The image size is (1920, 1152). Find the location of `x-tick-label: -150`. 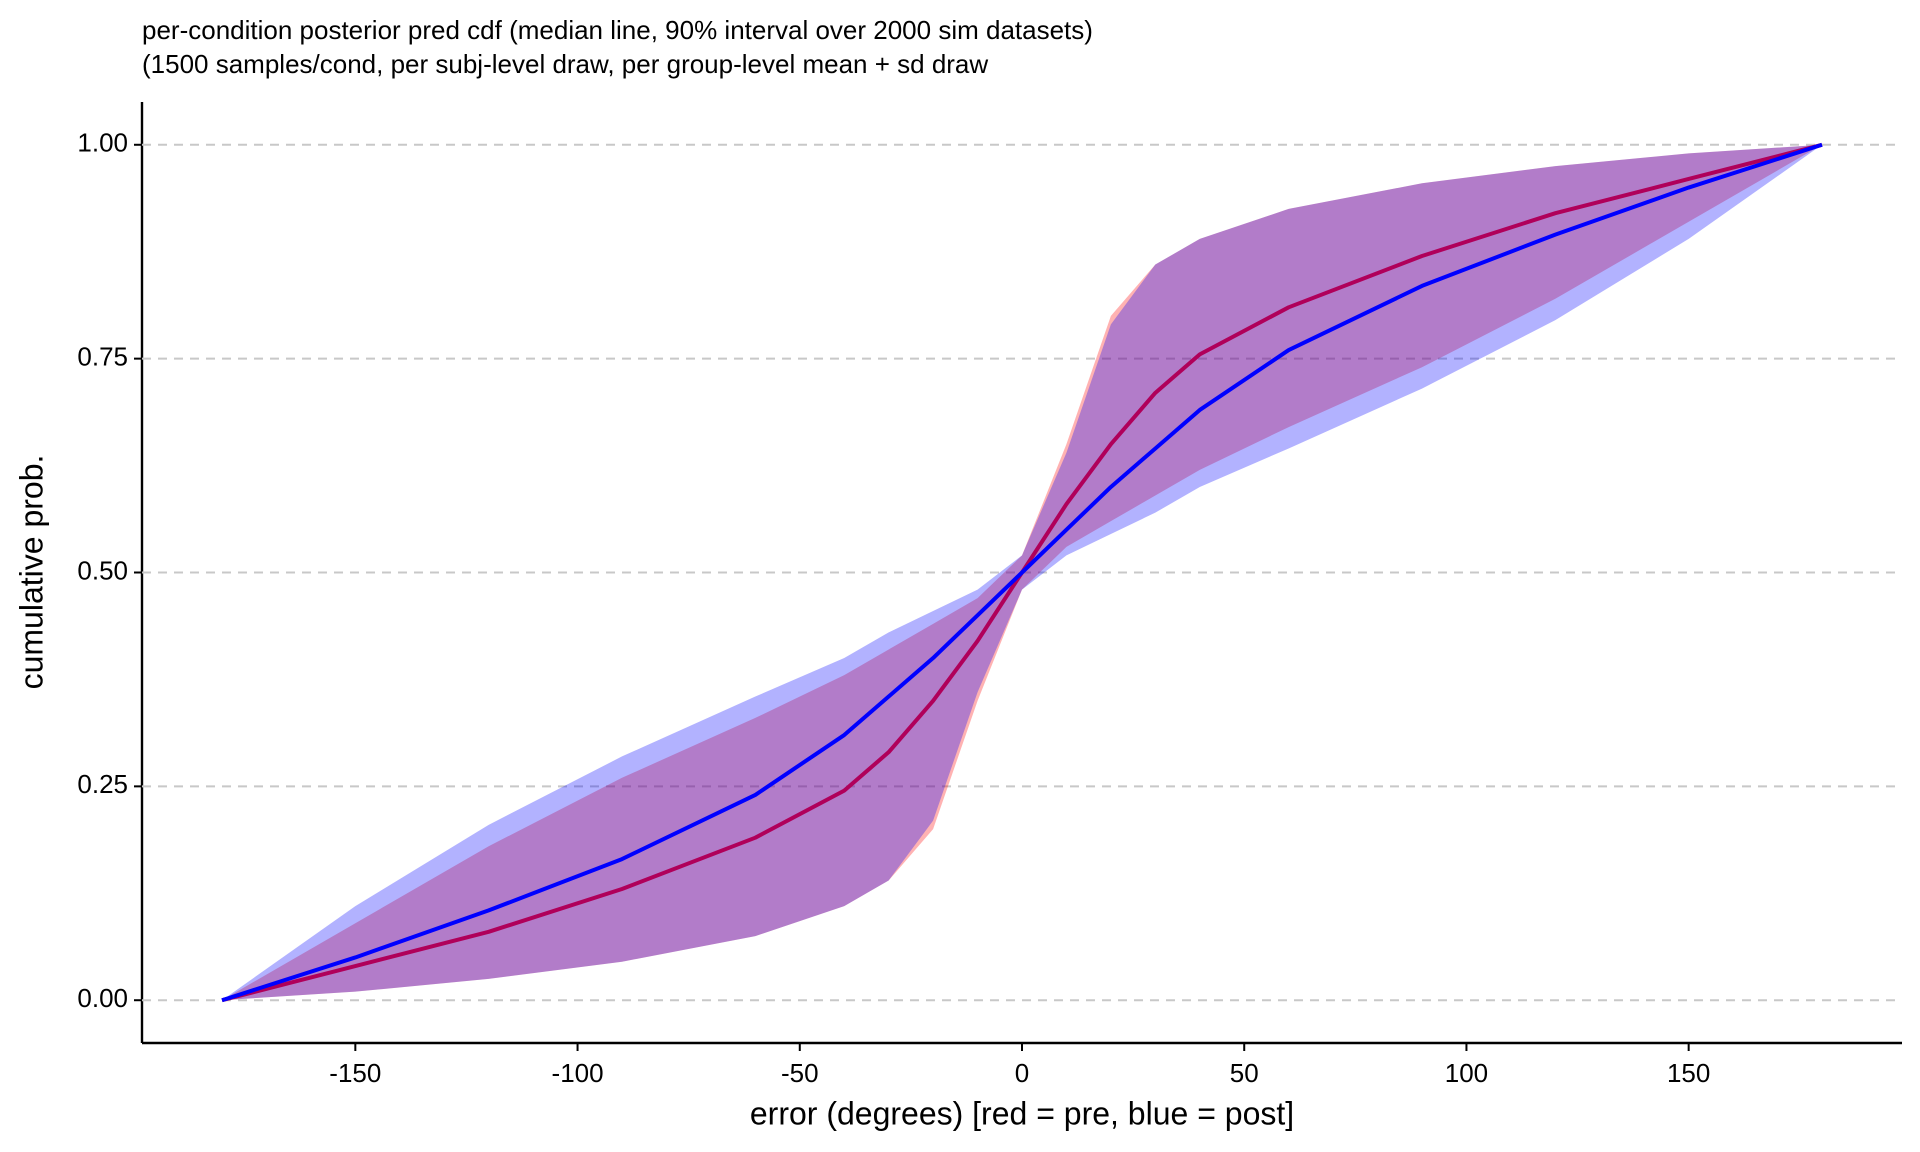

x-tick-label: -150 is located at coordinates (355, 1073).